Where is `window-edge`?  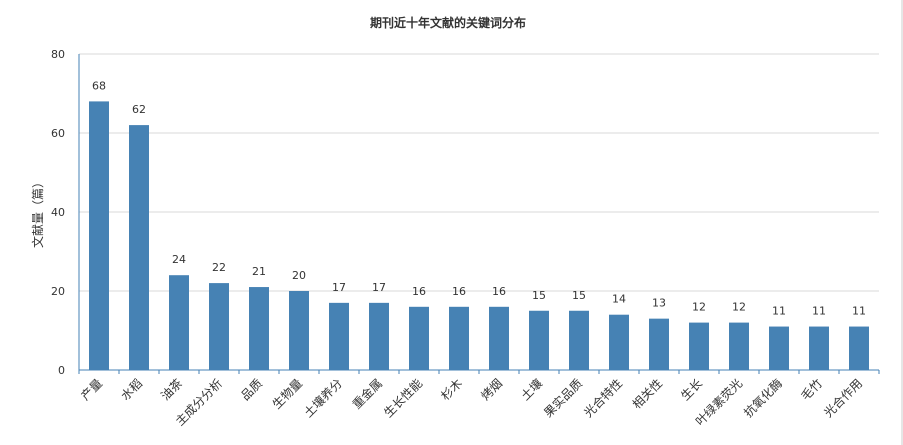
window-edge is located at coordinates (902, 222).